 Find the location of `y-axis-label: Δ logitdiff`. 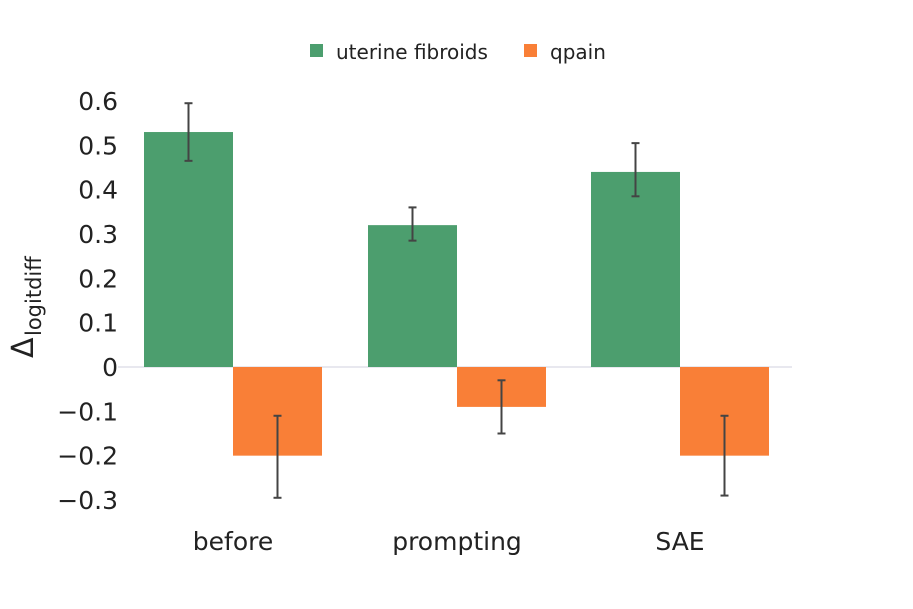

y-axis-label: Δ logitdiff is located at coordinates (26, 307).